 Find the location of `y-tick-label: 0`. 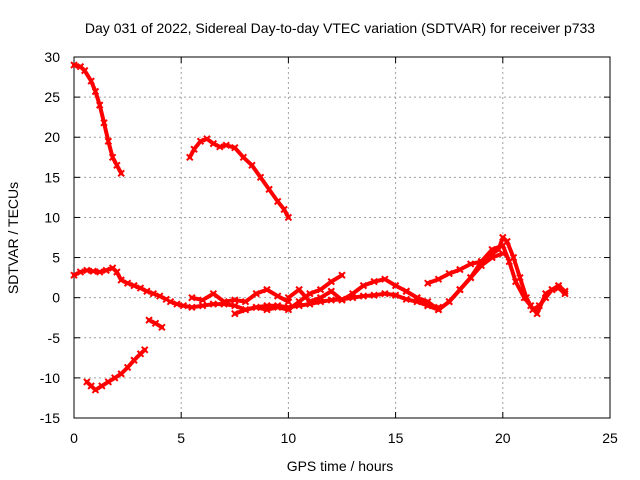

y-tick-label: 0 is located at coordinates (56, 298).